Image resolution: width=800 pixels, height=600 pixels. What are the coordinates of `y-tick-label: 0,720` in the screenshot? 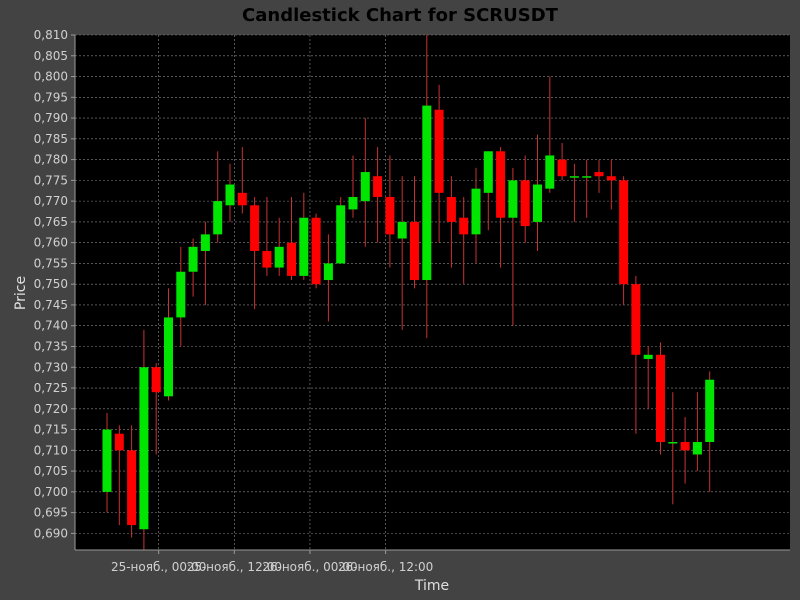 It's located at (51, 409).